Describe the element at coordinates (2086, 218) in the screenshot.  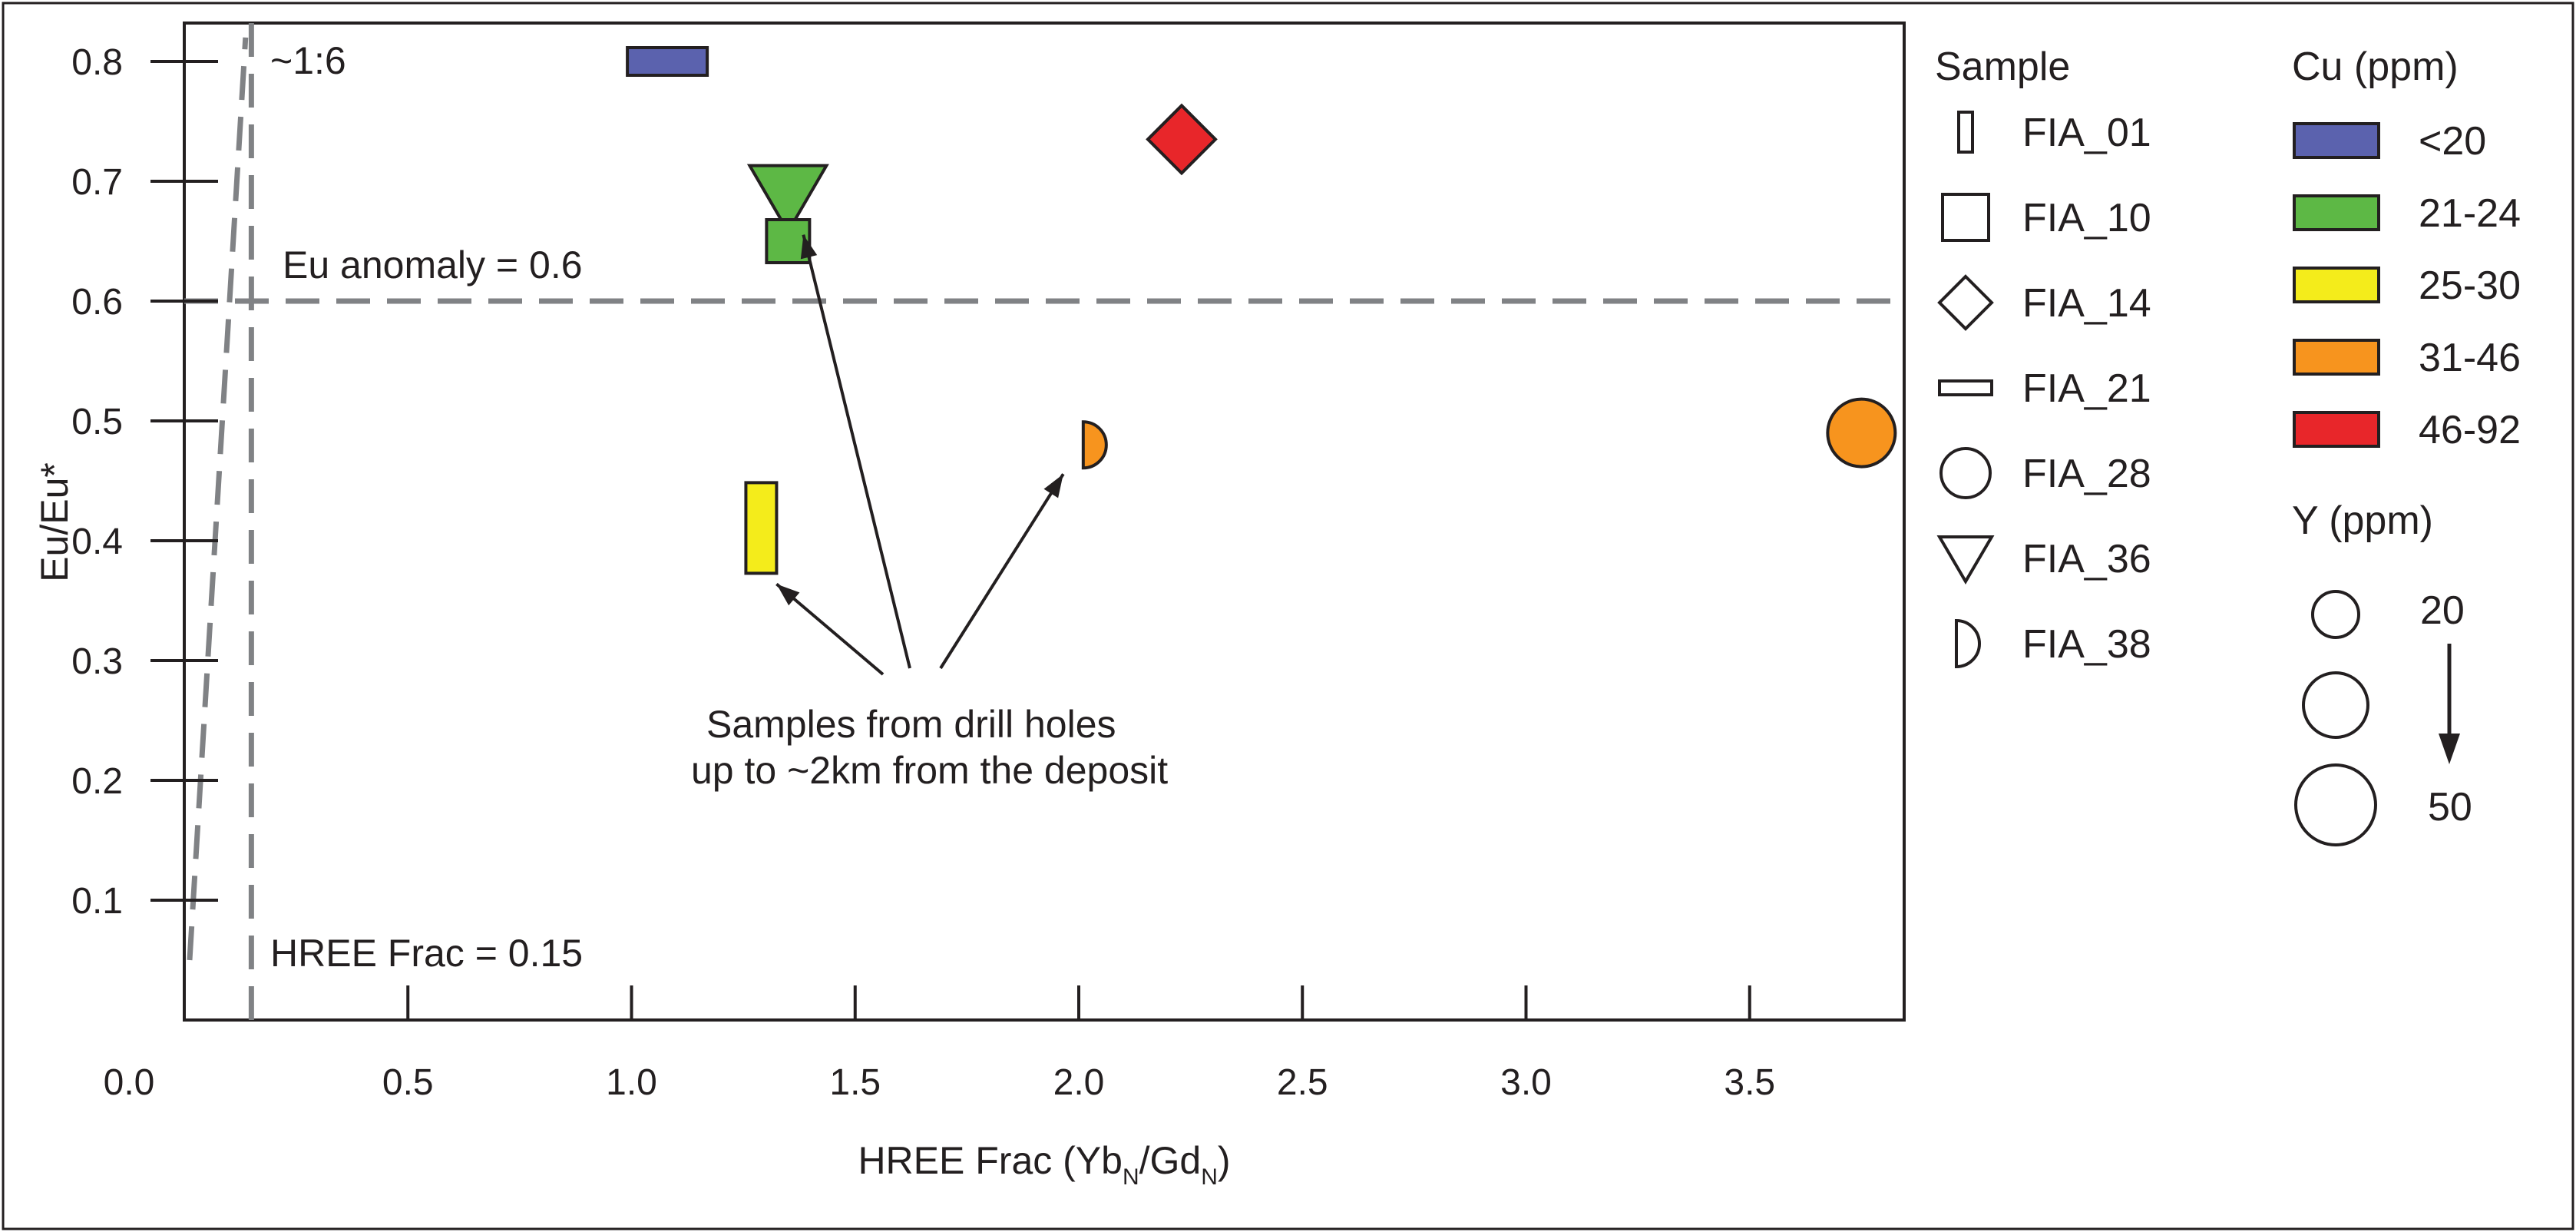
I see `legend-sample-label: FIA_10` at that location.